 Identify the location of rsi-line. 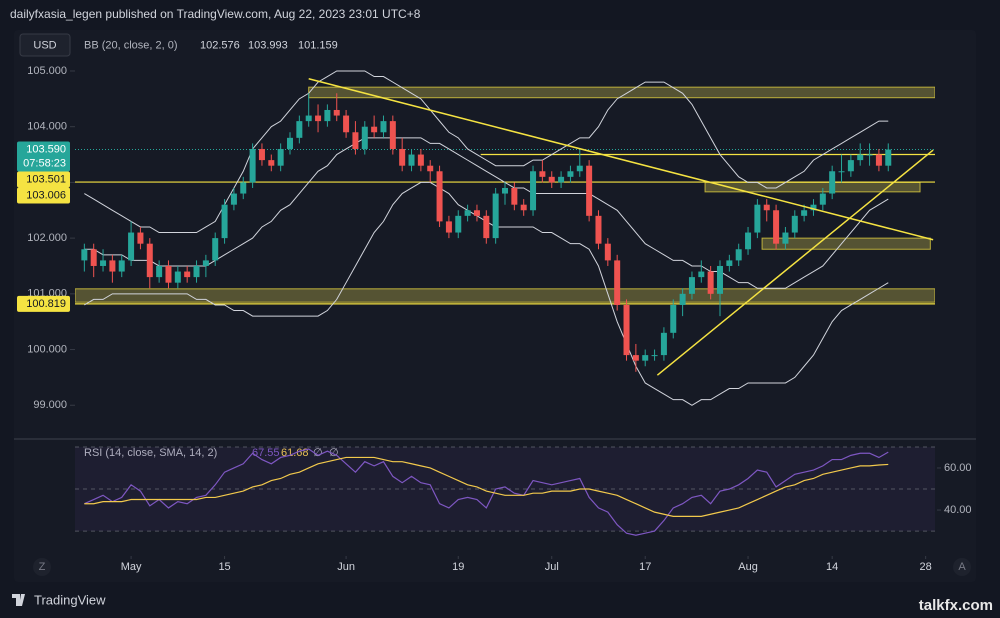
(486, 492).